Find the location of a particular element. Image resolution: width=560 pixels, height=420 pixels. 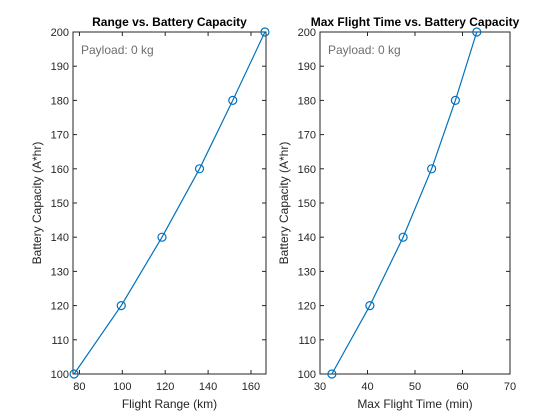

chart-title: Range vs. Battery Capacity is located at coordinates (169, 22).